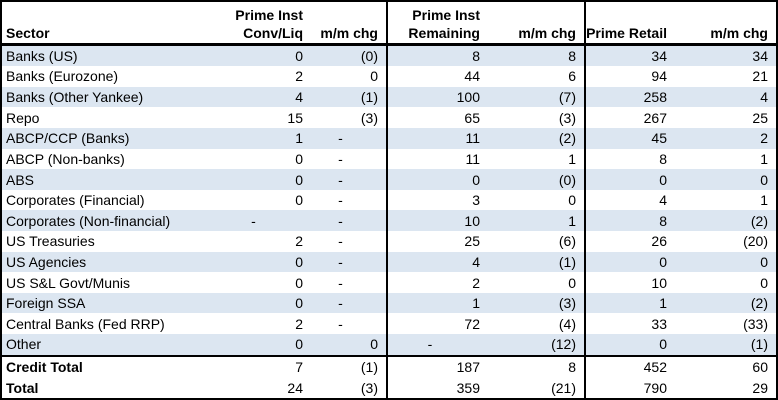 This screenshot has width=778, height=400. Describe the element at coordinates (389, 345) in the screenshot. I see `table-row: Other 0 0- (12) 0 (1)` at that location.